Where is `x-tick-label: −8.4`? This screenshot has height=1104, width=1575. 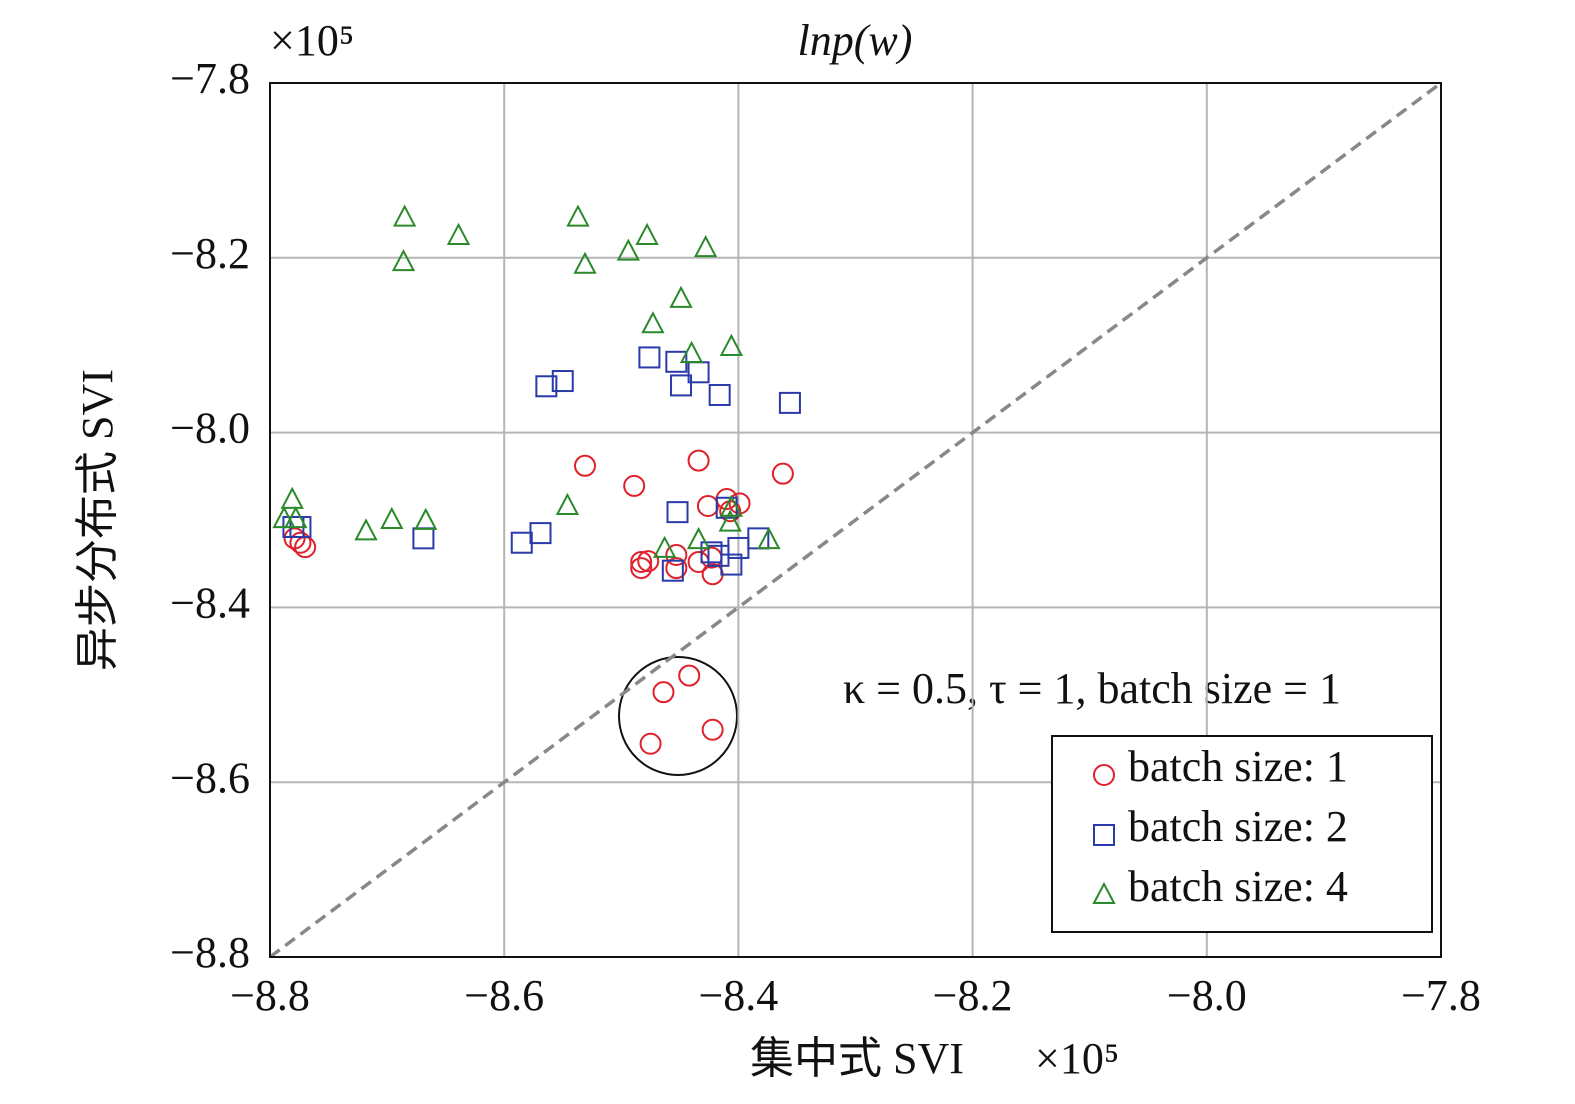 x-tick-label: −8.4 is located at coordinates (738, 995).